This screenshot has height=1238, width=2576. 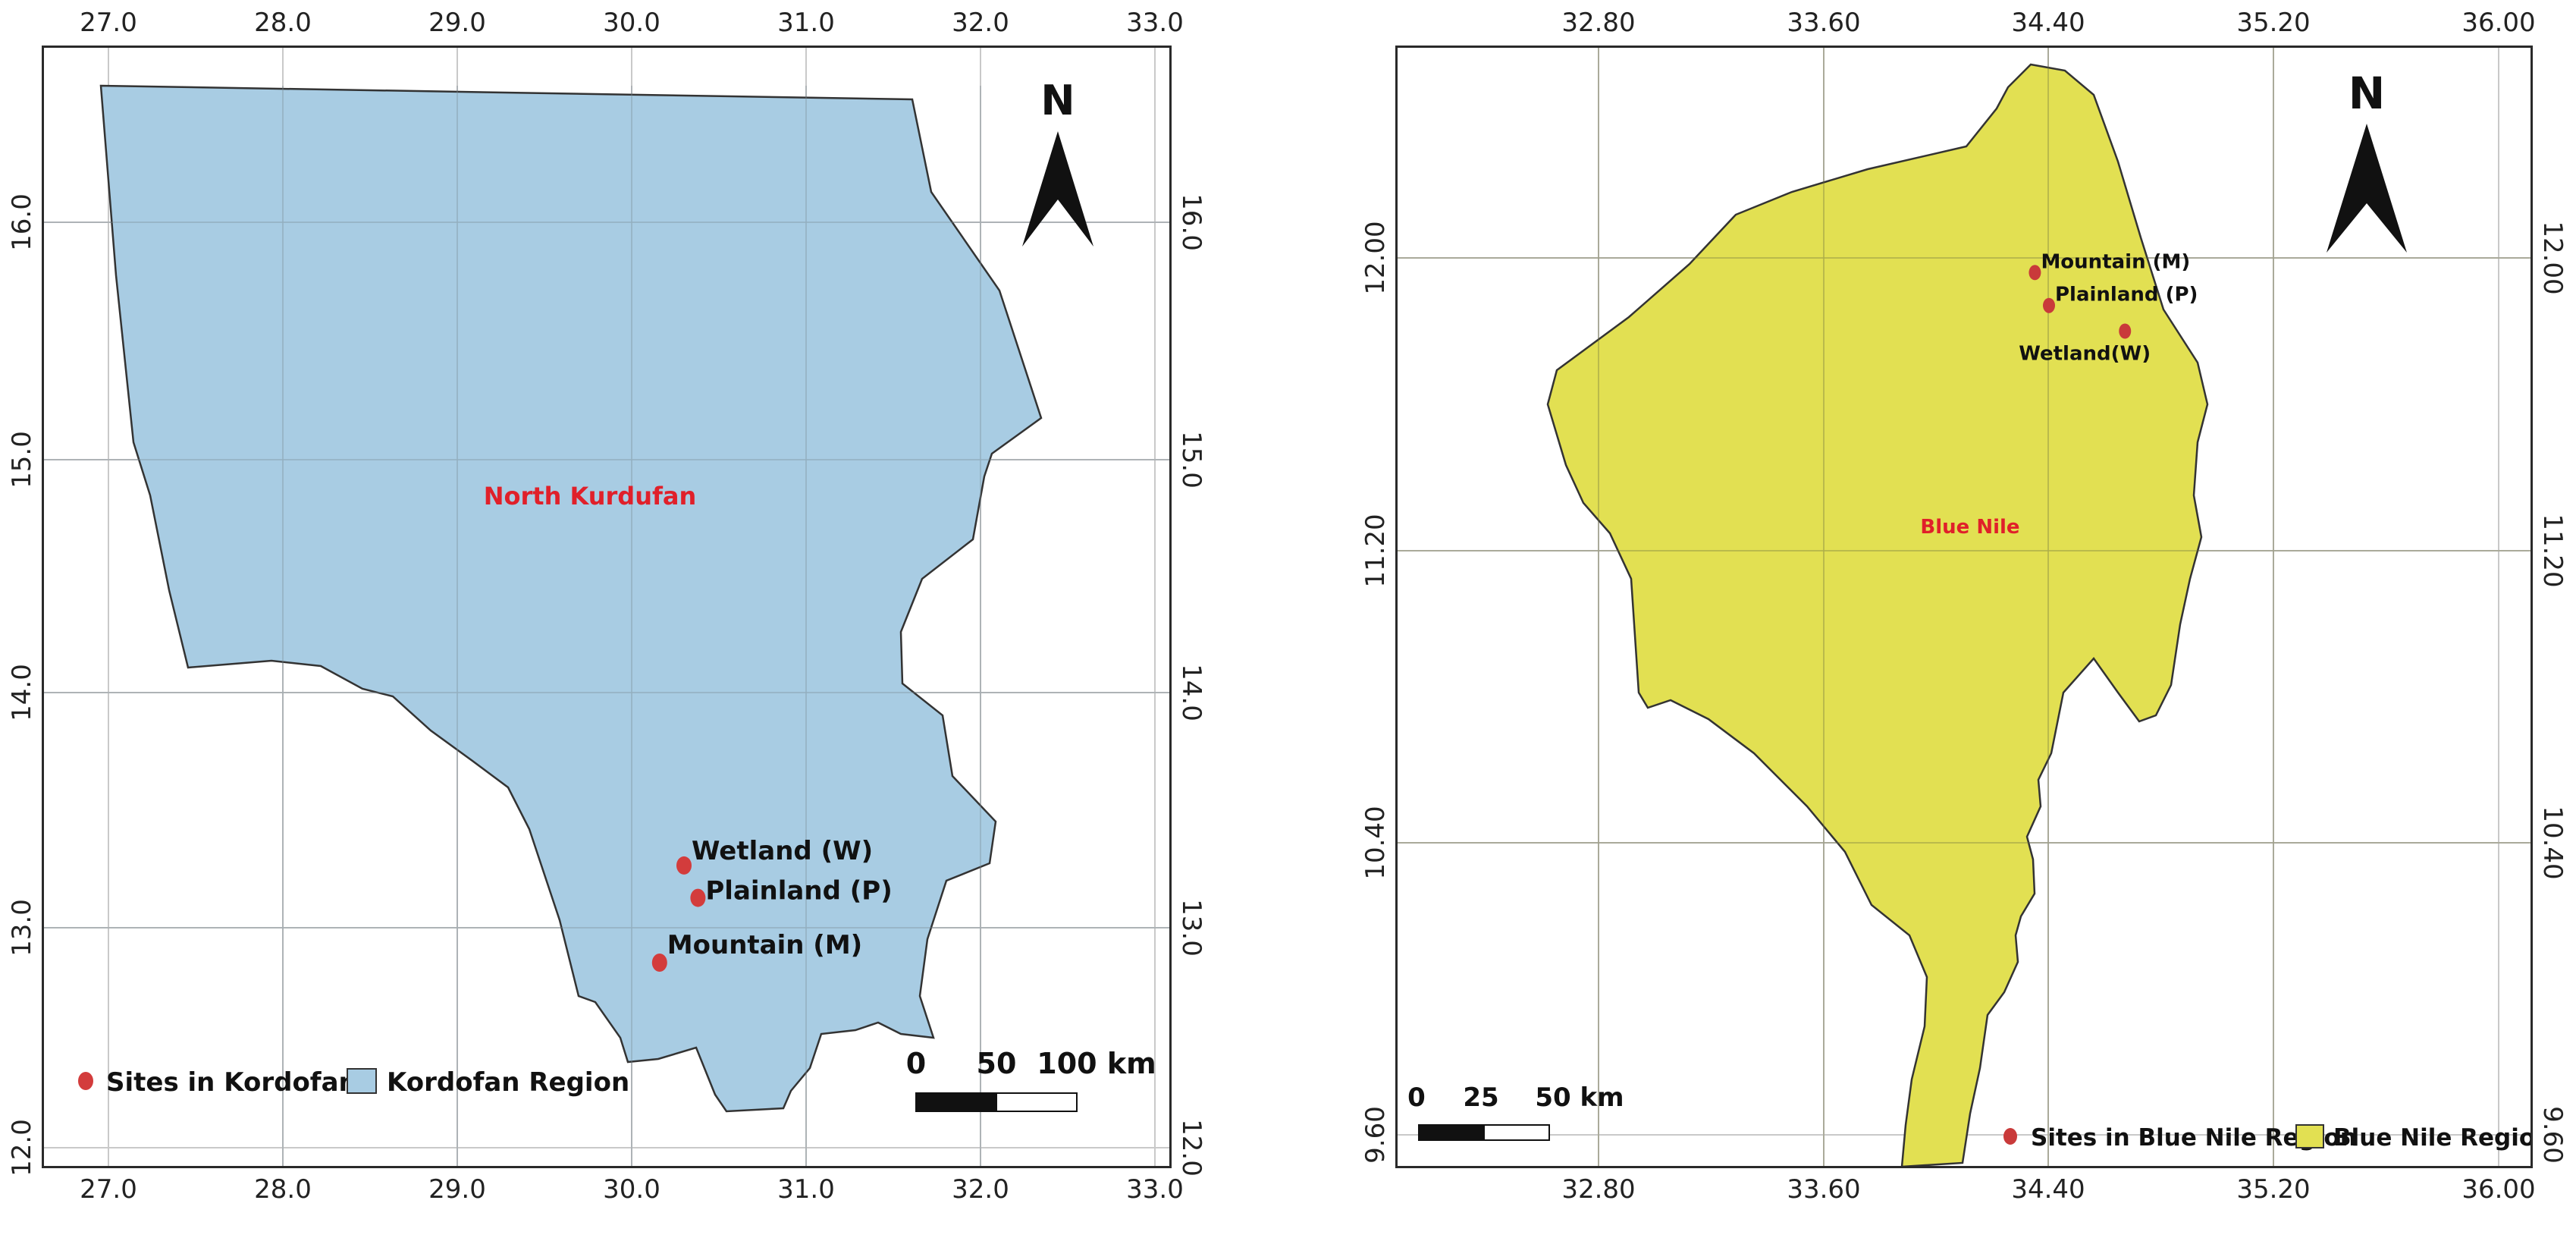 I want to click on scale-bar-right: 0 25 50 km, so click(x=1515, y=1111).